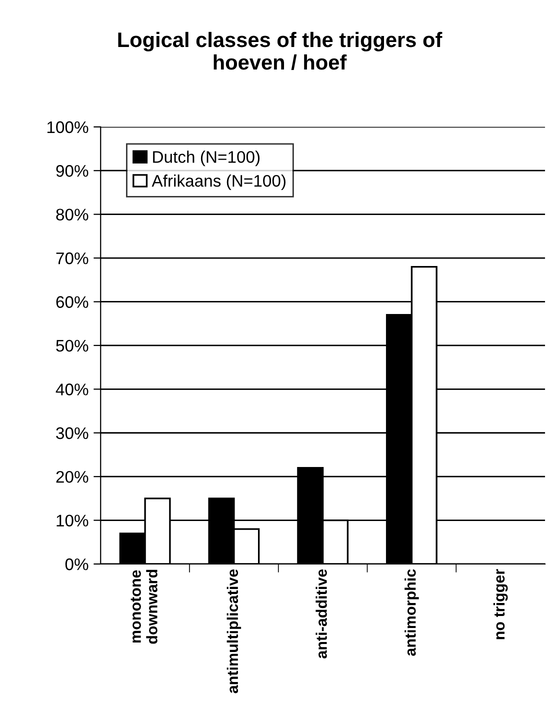 Image resolution: width=559 pixels, height=705 pixels. Describe the element at coordinates (72, 258) in the screenshot. I see `y-tick-label: 70%` at that location.